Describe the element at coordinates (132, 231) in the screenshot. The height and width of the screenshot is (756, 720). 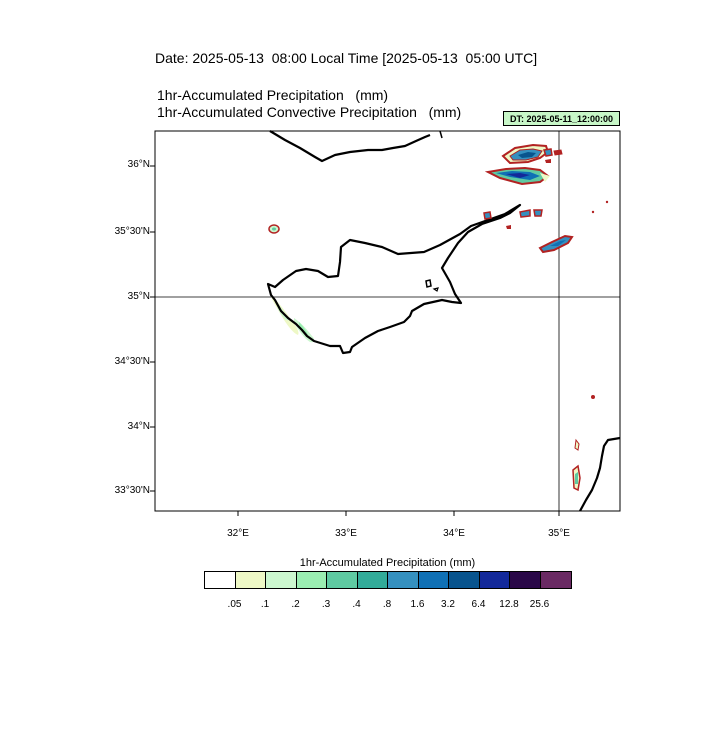
I see `lat-label-35-30n: 35°30'N` at that location.